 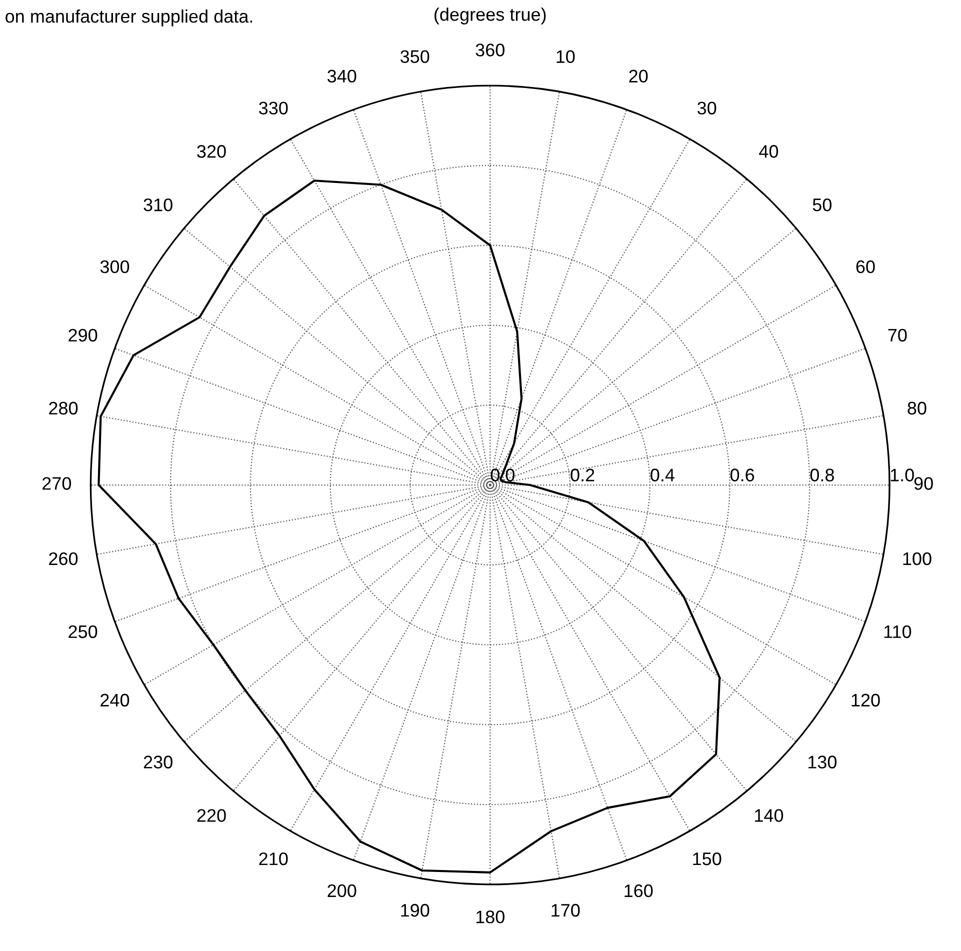 What do you see at coordinates (341, 76) in the screenshot?
I see `spoke-label: 340` at bounding box center [341, 76].